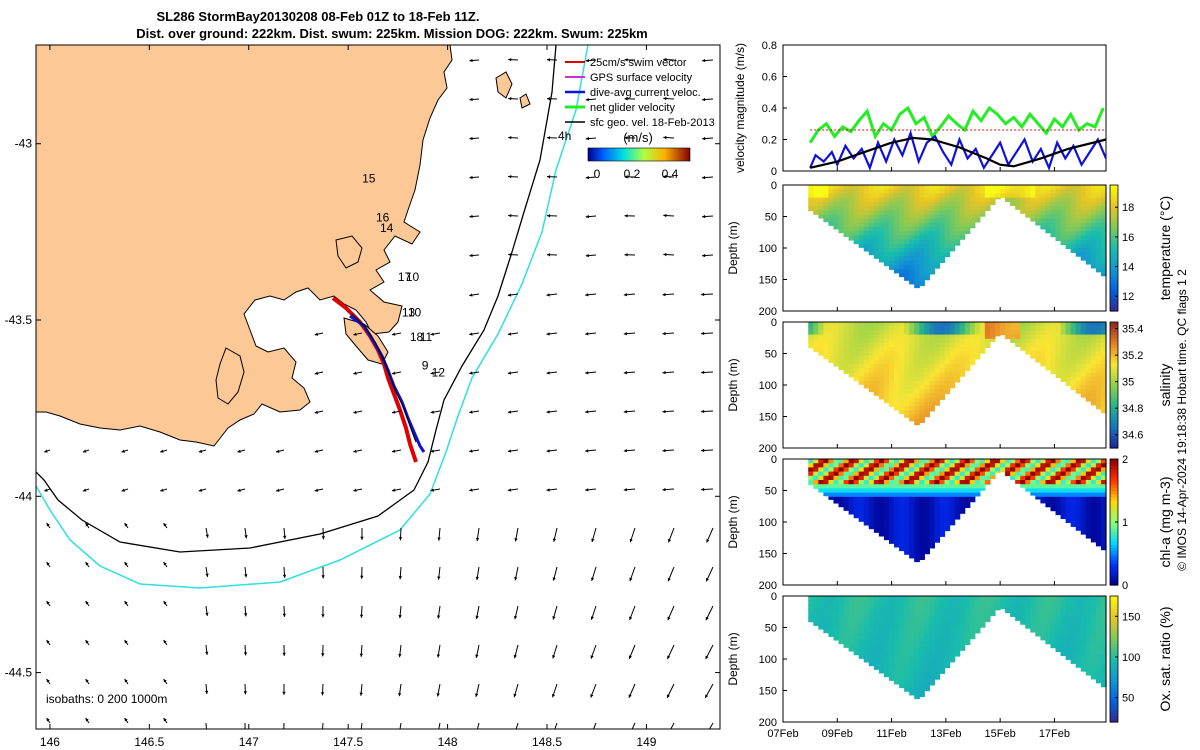 The width and height of the screenshot is (1200, 750). Describe the element at coordinates (369, 179) in the screenshot. I see `track-day-label: 15` at that location.